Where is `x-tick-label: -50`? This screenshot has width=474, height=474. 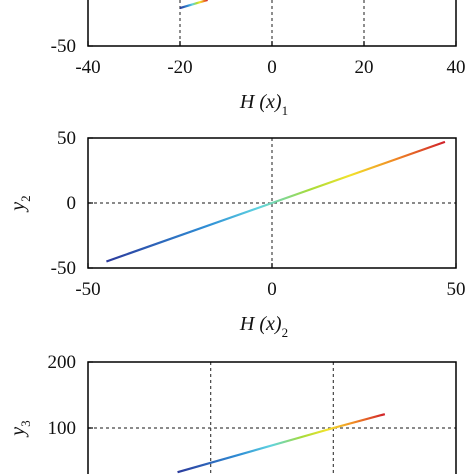 x-tick-label: -50 is located at coordinates (87, 289).